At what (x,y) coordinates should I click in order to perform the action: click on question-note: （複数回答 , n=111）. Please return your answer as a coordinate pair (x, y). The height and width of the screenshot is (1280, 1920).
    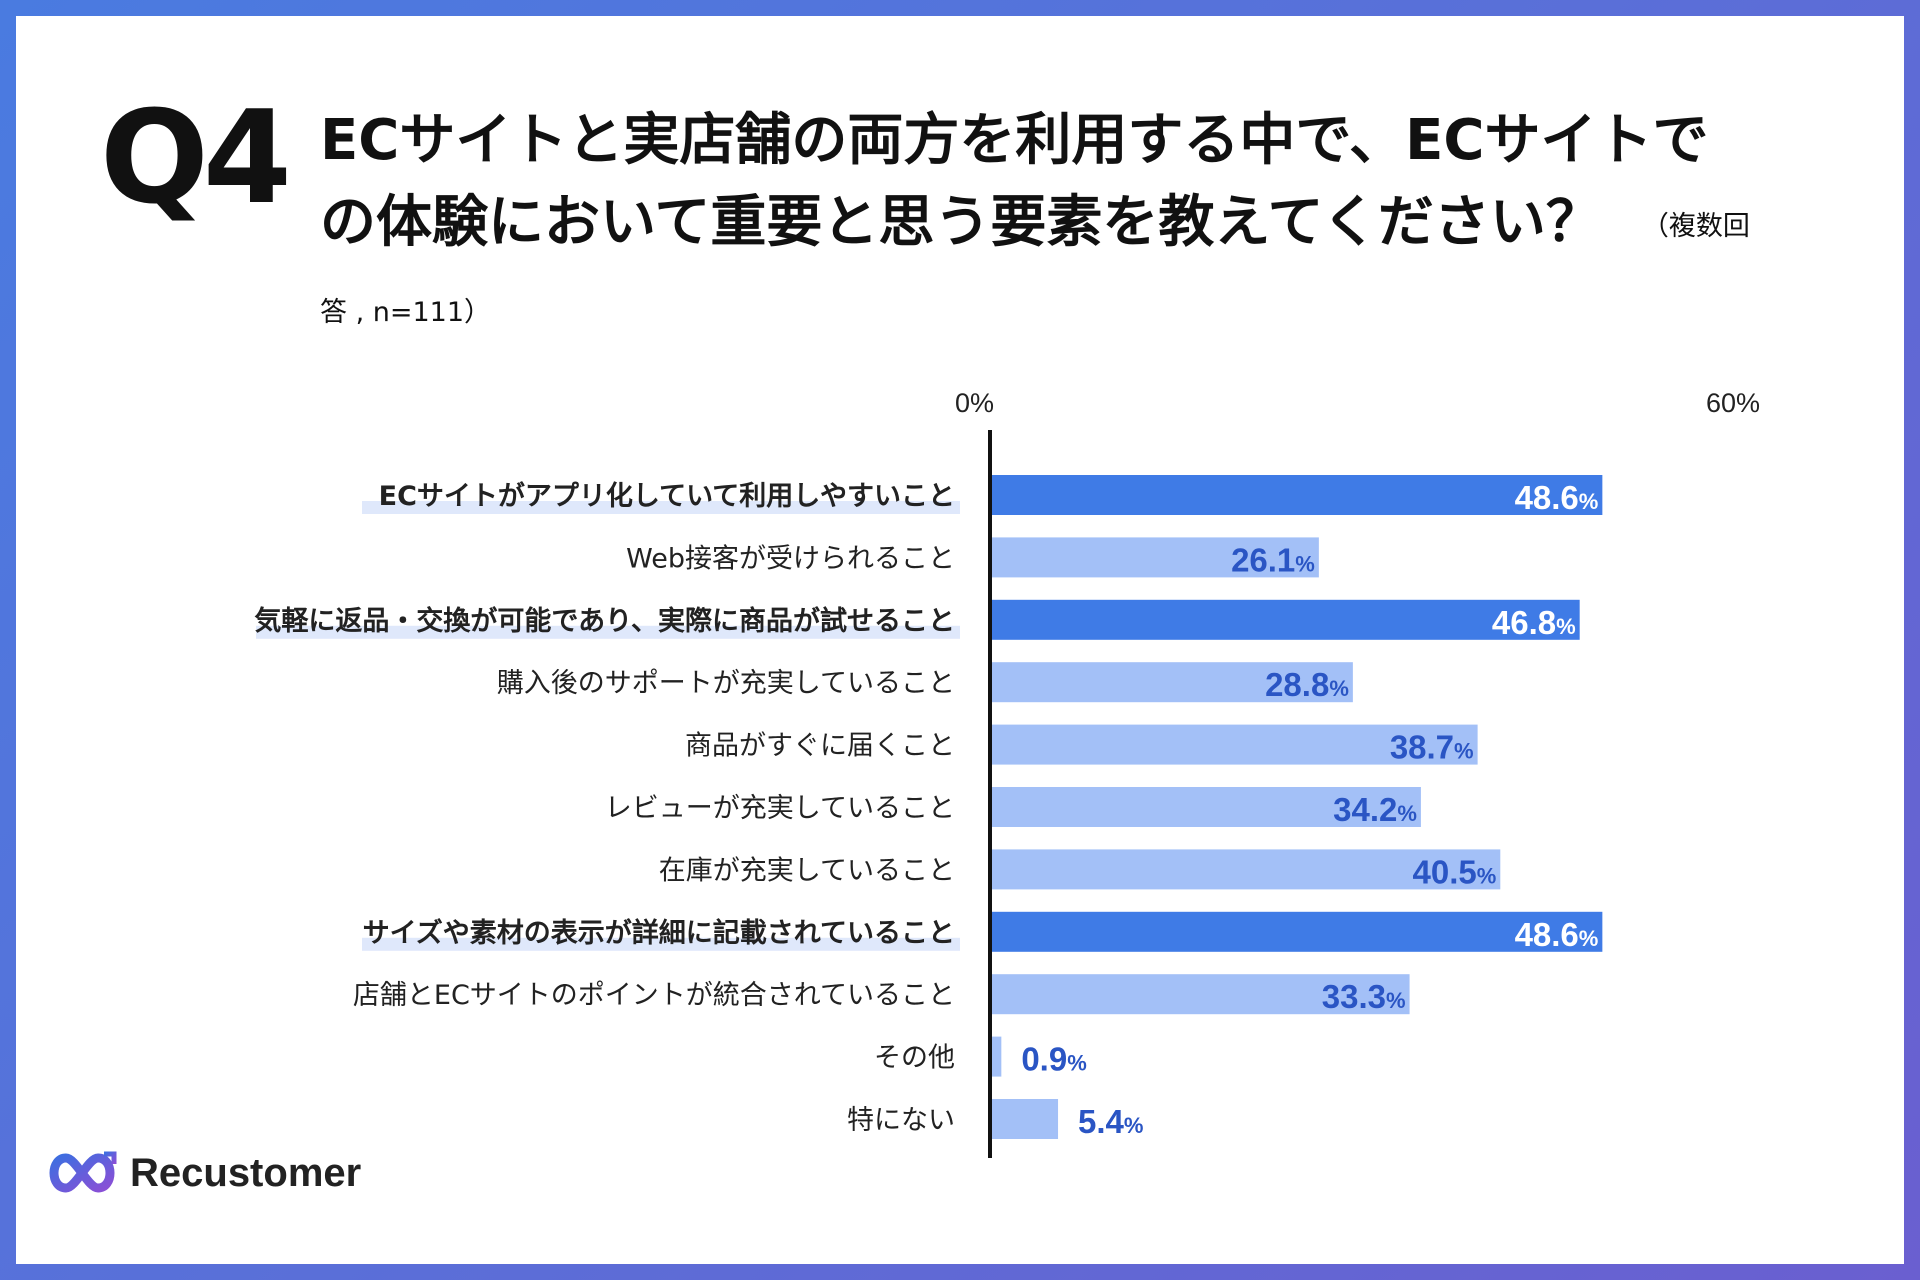
    Looking at the image, I should click on (1035, 269).